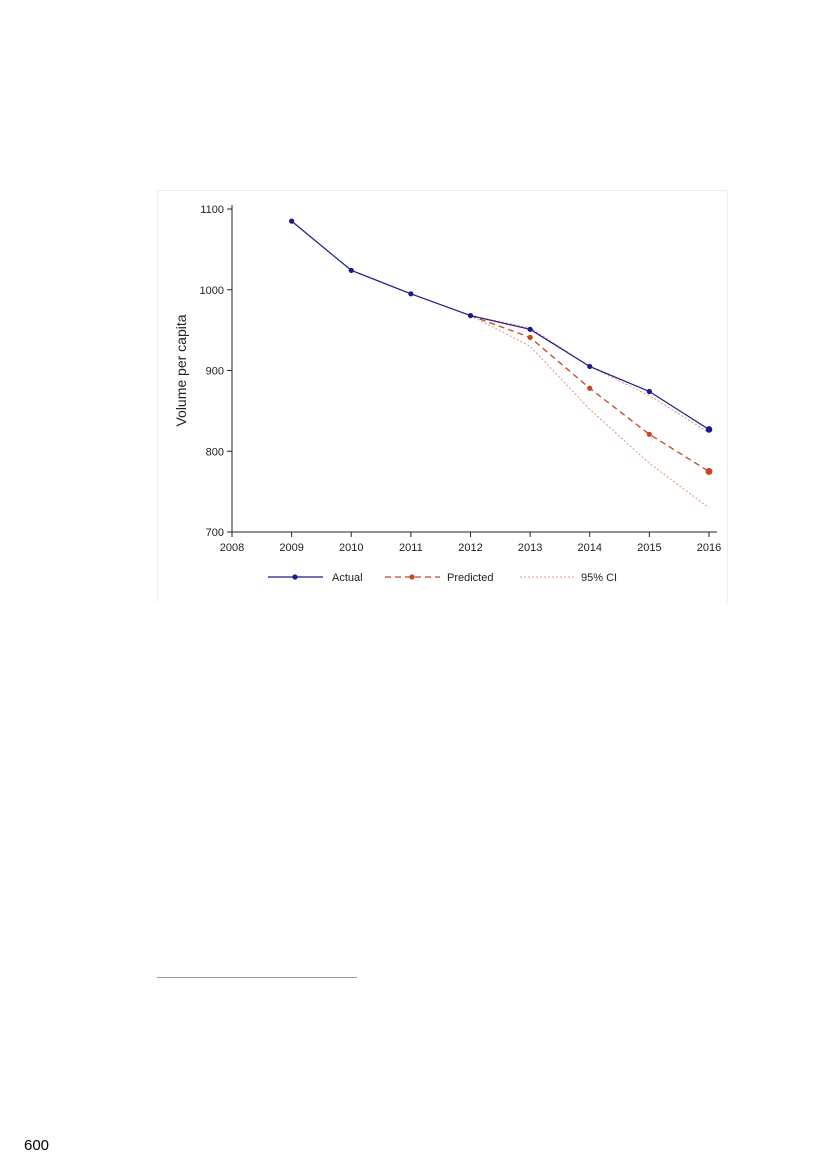 The image size is (827, 1169). I want to click on y-tick-label: 800, so click(215, 452).